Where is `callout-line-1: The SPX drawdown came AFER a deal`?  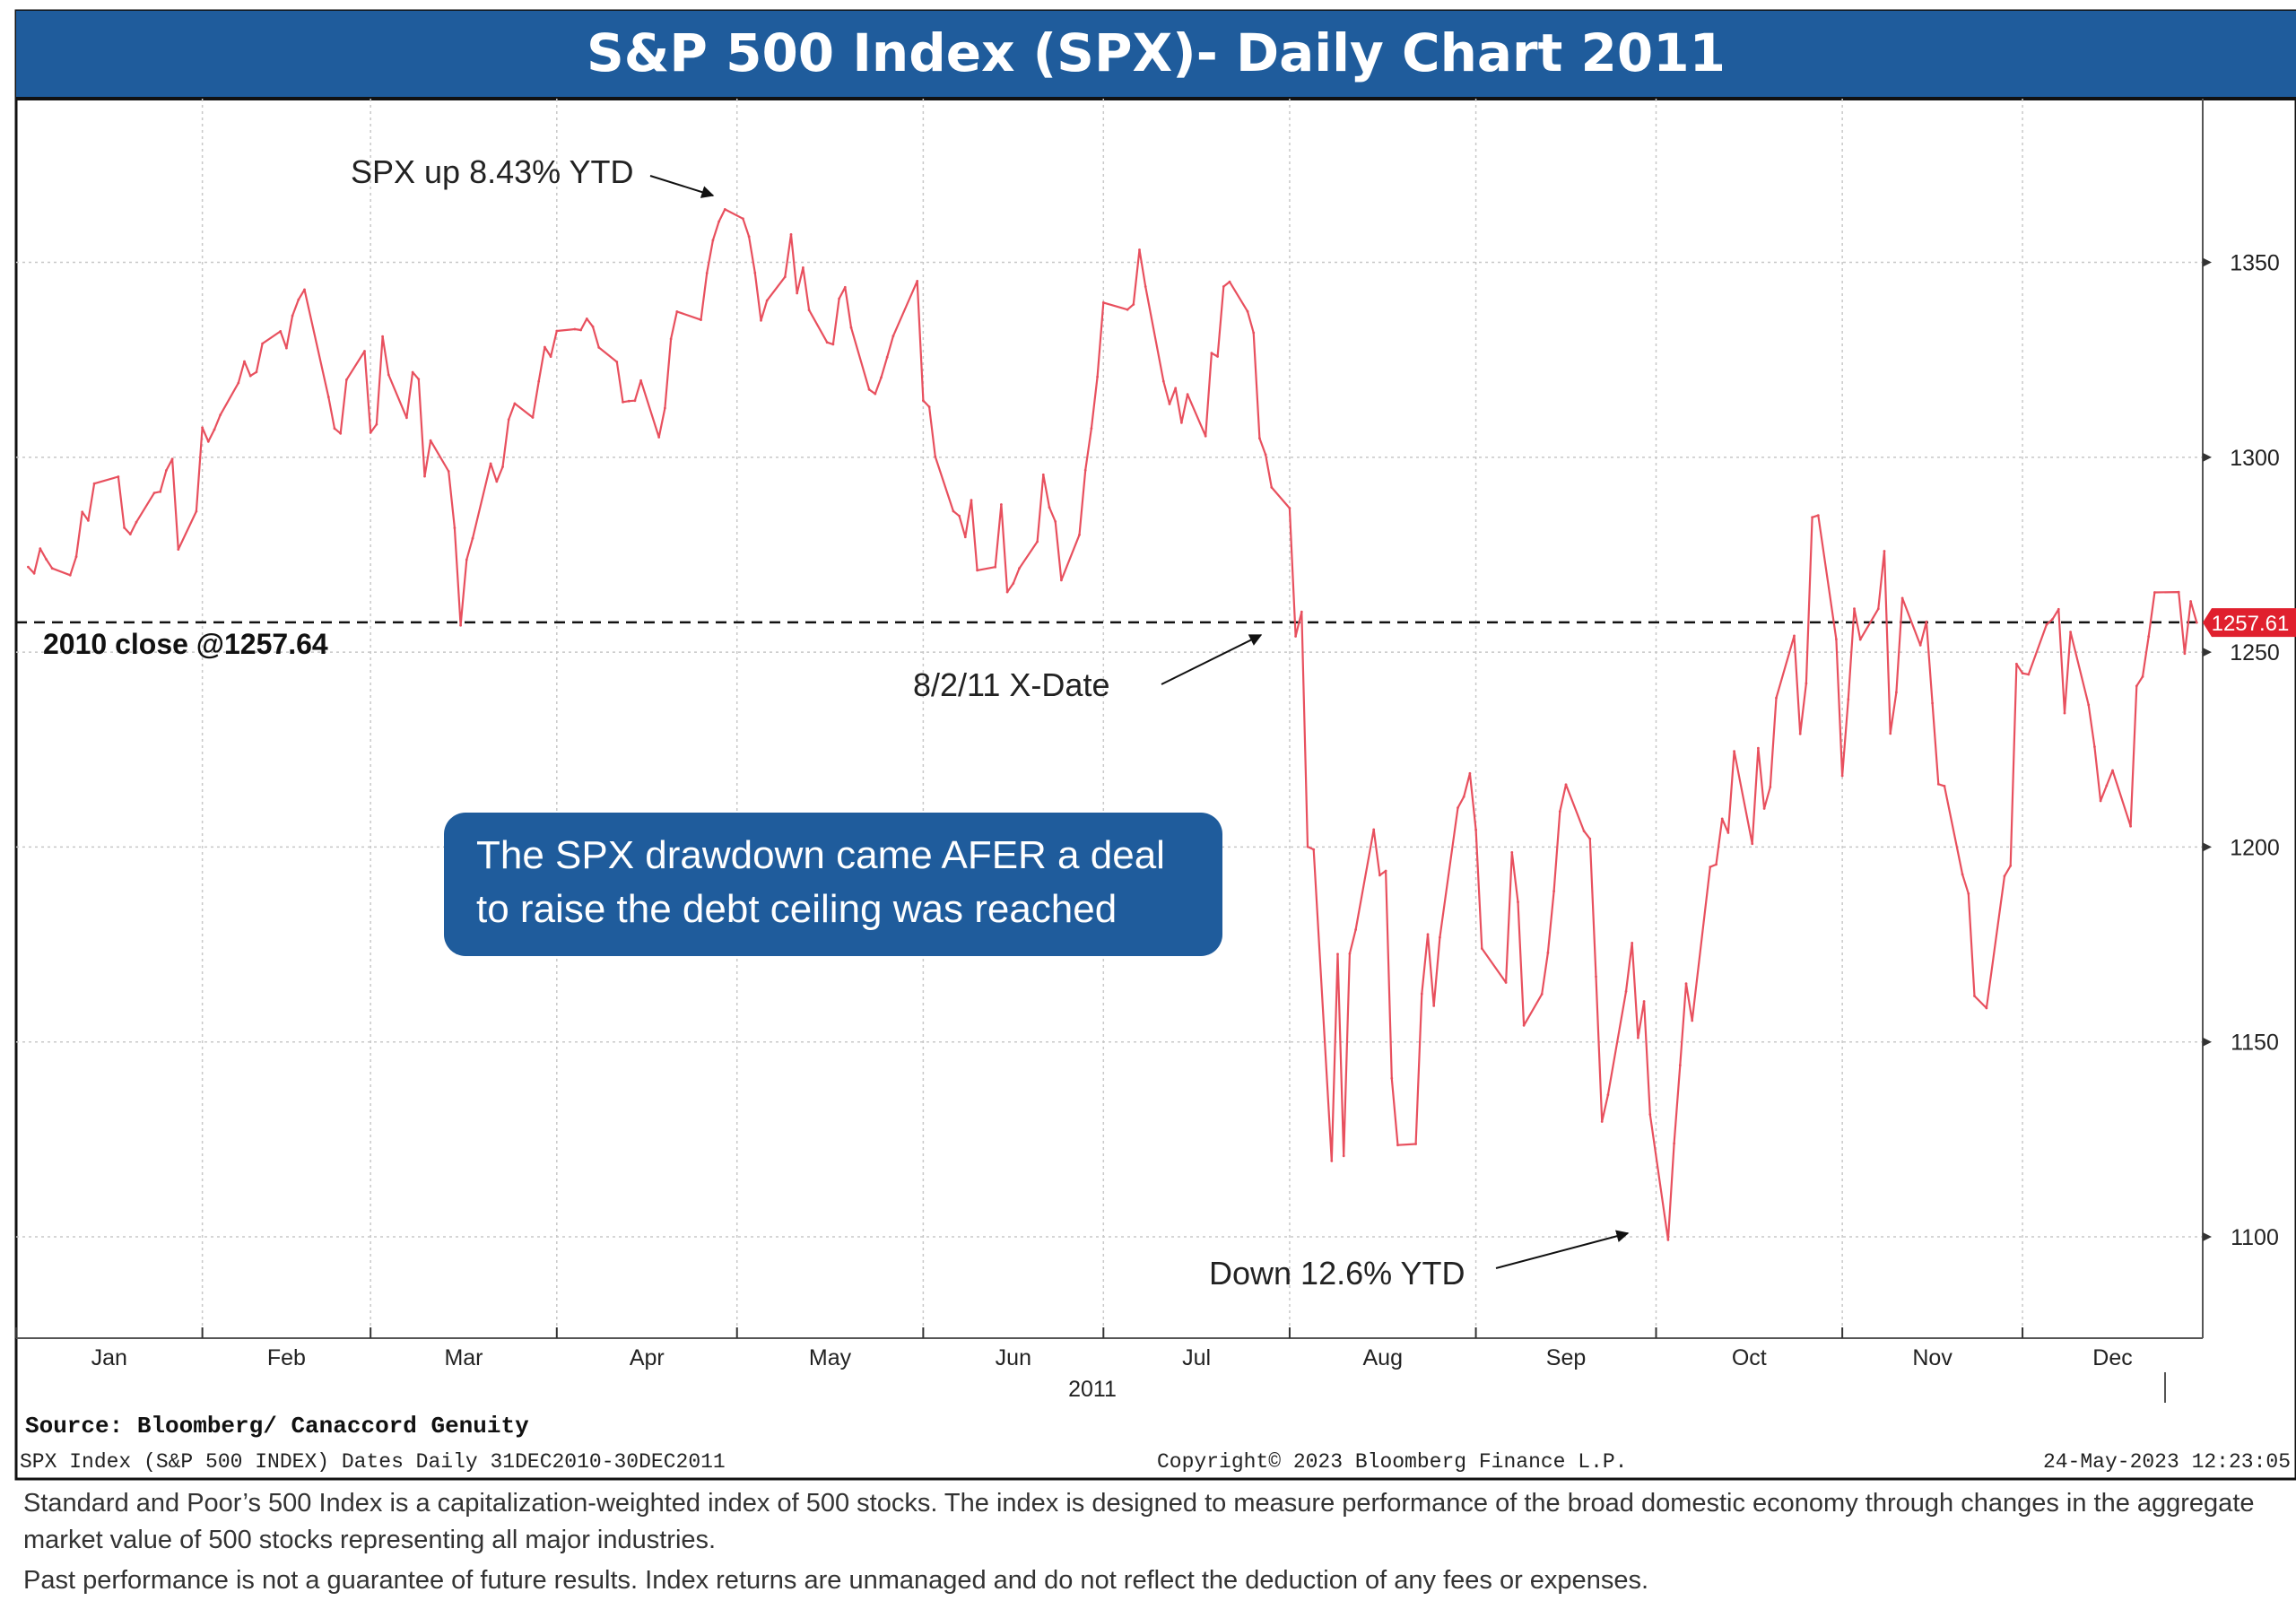
callout-line-1: The SPX drawdown came AFER a deal is located at coordinates (820, 855).